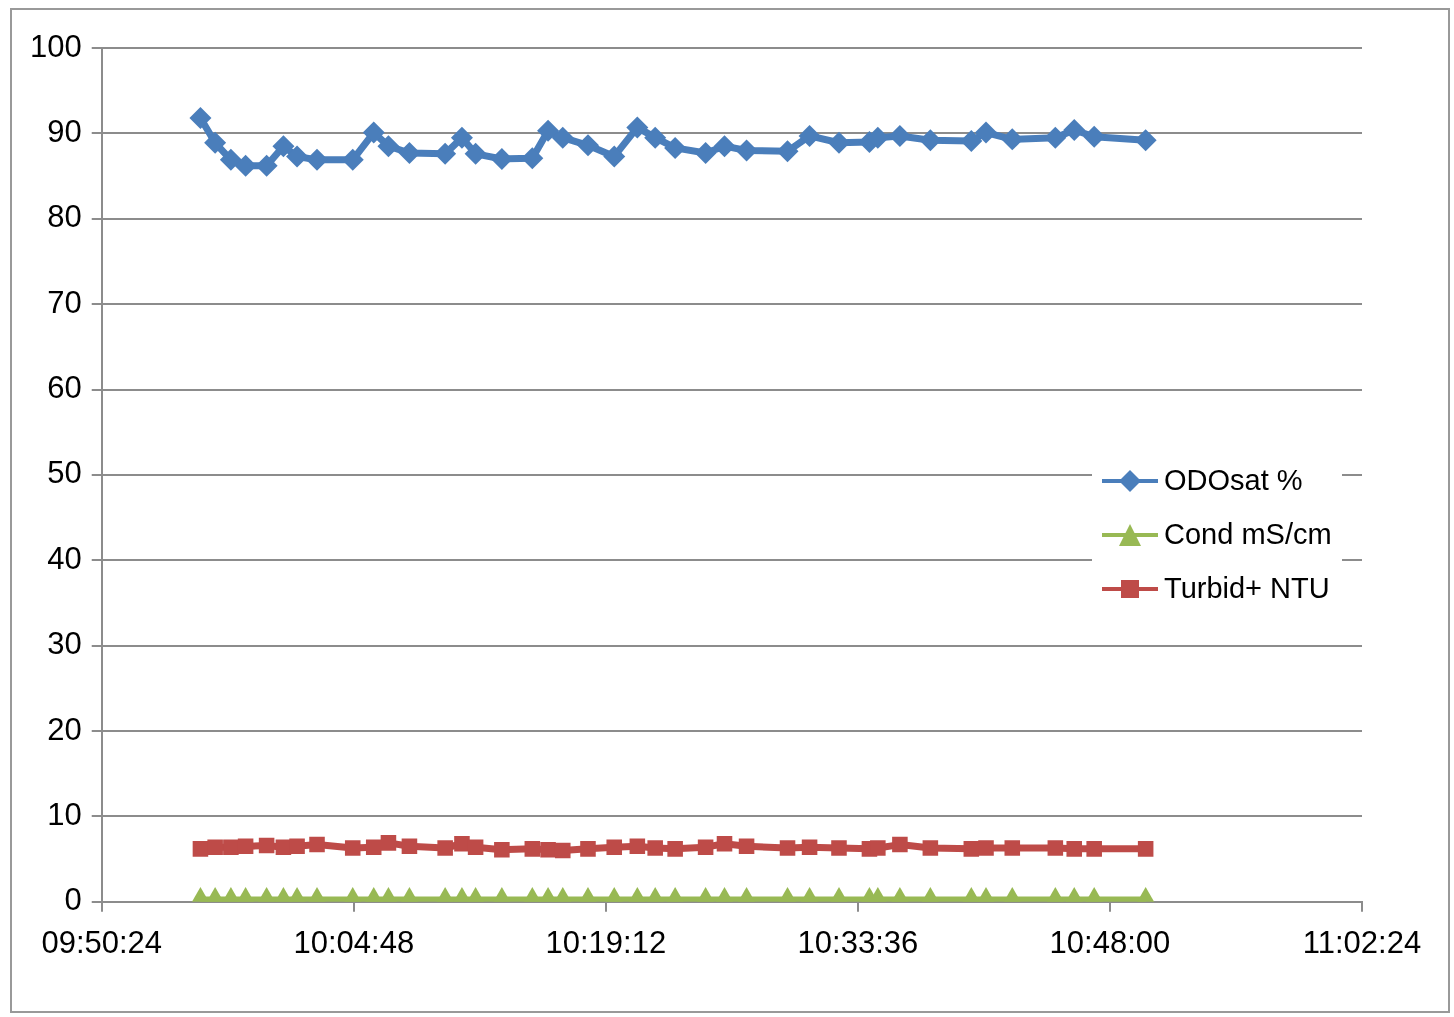 The height and width of the screenshot is (1017, 1454). Describe the element at coordinates (354, 942) in the screenshot. I see `x-tick-label: 10:04:48` at that location.